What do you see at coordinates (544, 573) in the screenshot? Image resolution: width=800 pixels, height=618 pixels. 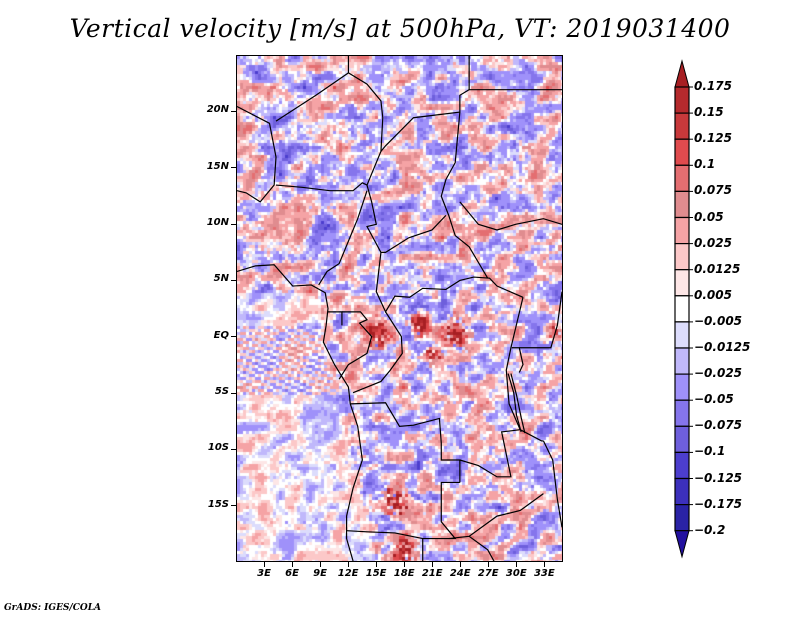 I see `x-tick-label: 33E` at bounding box center [544, 573].